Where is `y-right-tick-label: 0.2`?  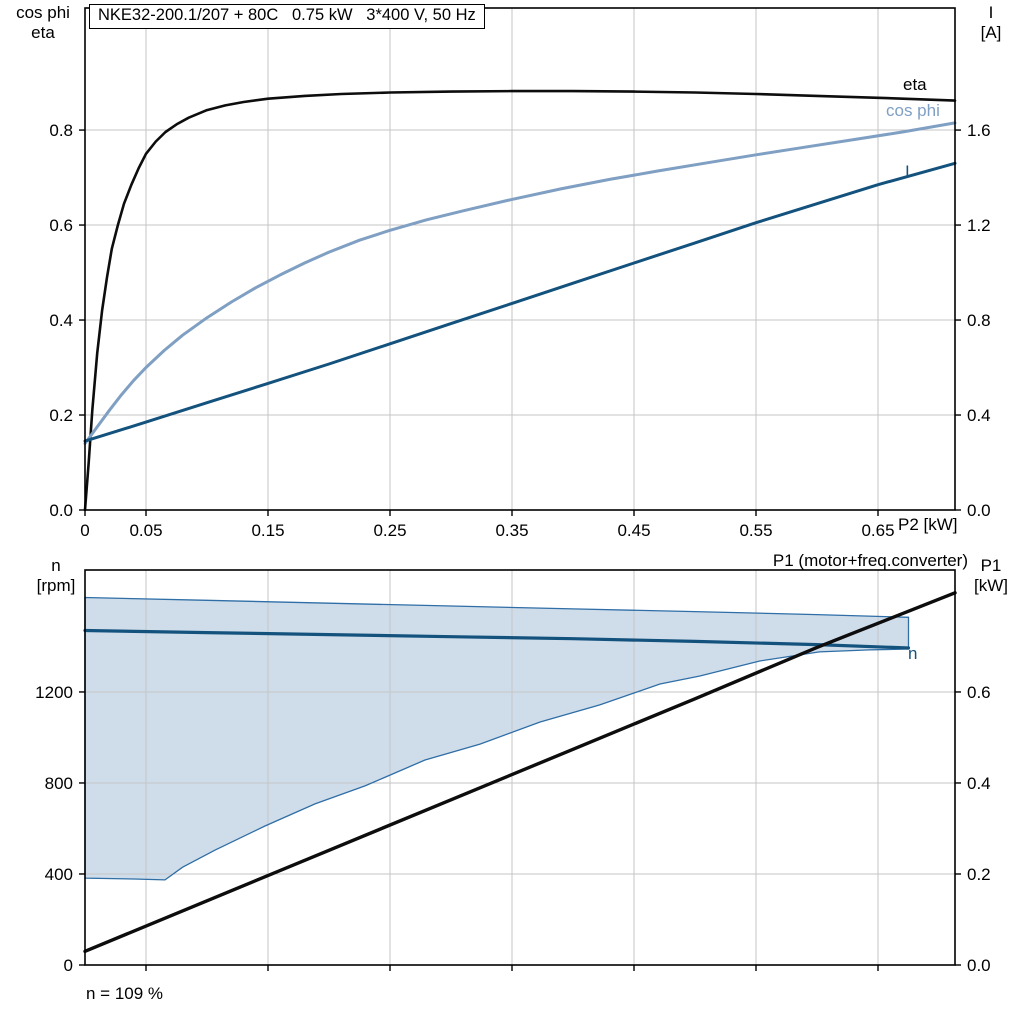 y-right-tick-label: 0.2 is located at coordinates (979, 874).